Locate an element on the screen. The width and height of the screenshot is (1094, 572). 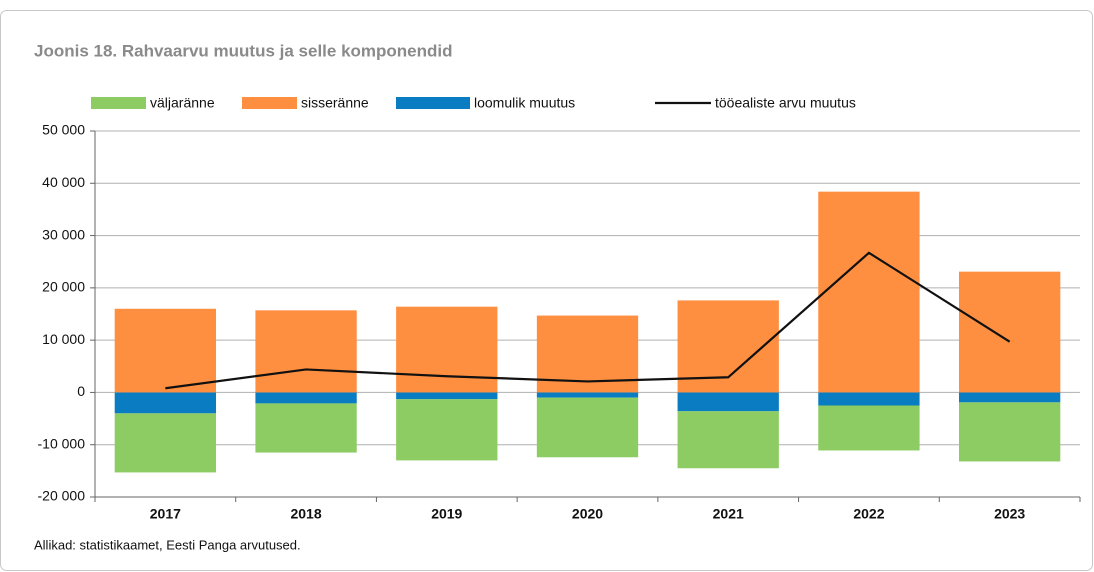
y-tick-label: -20 000 is located at coordinates (62, 496).